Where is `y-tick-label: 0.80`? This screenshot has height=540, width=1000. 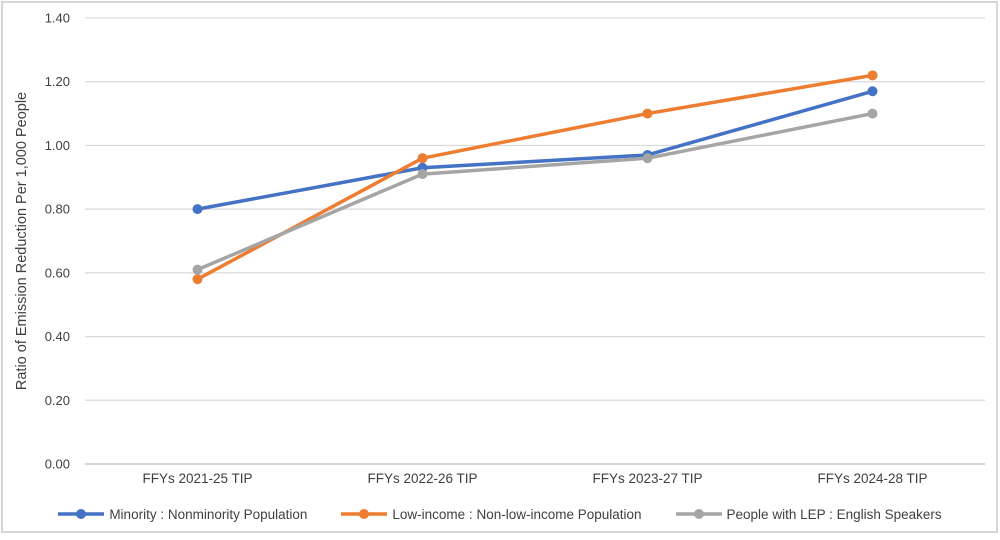
y-tick-label: 0.80 is located at coordinates (57, 209).